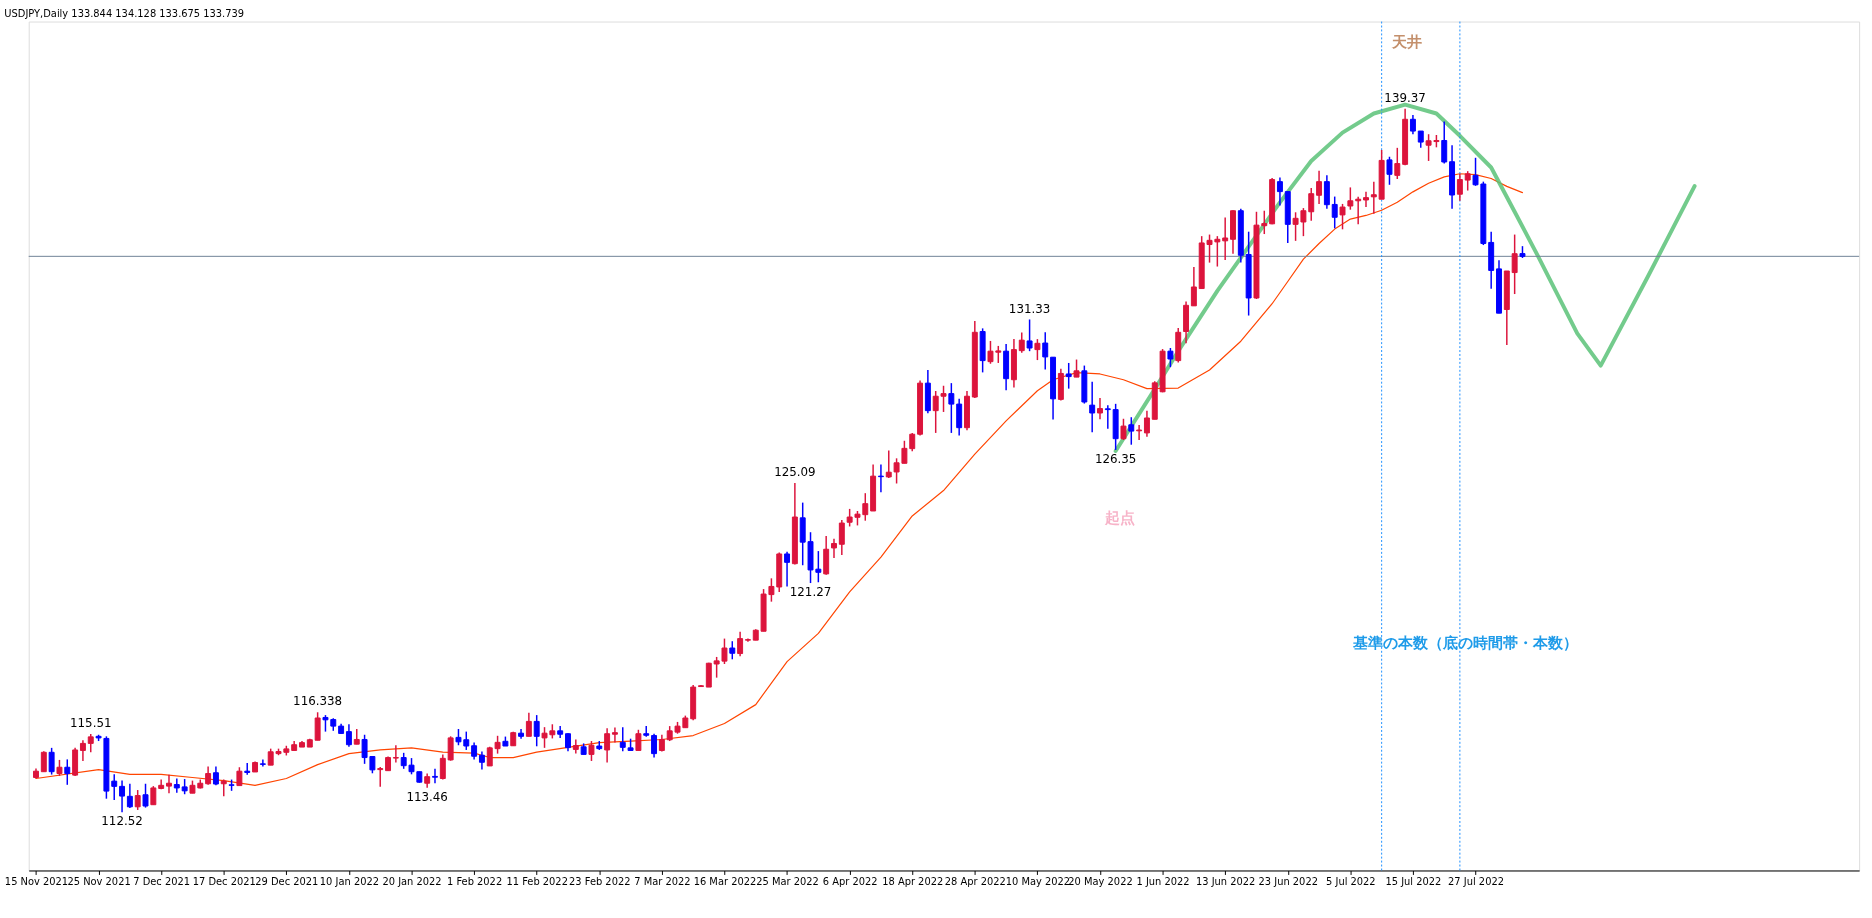 The height and width of the screenshot is (918, 1872). Describe the element at coordinates (349, 881) in the screenshot. I see `x-tick-label: 10 Jan 2022` at that location.